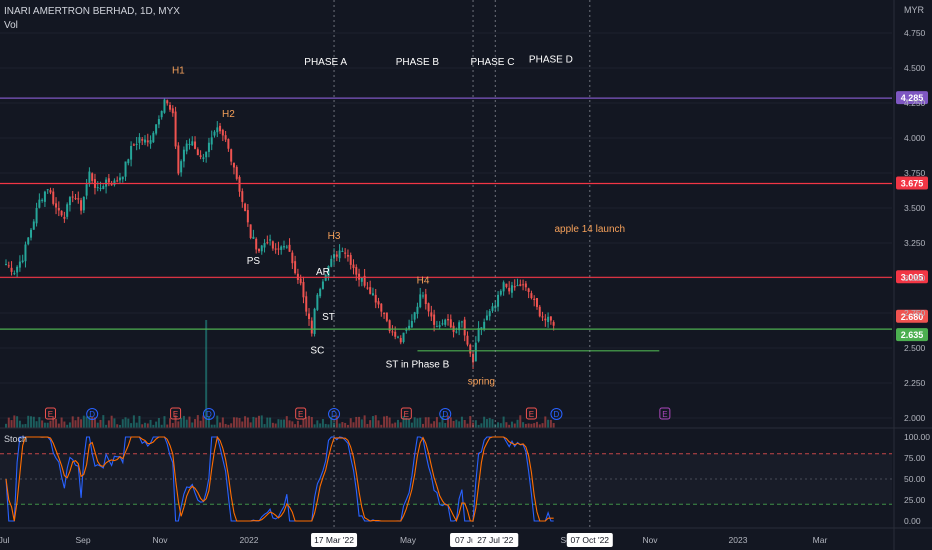  I want to click on time-highlight: 07 Oct '22, so click(589, 540).